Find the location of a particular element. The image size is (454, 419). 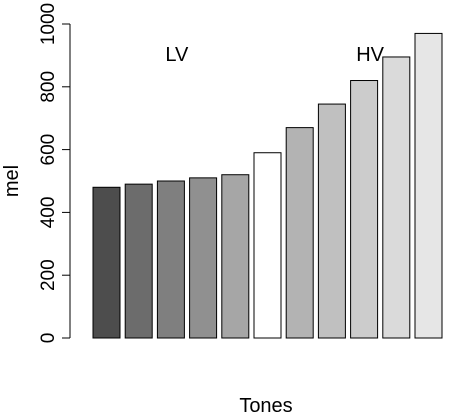

x-axis-label: Tones is located at coordinates (265, 404).